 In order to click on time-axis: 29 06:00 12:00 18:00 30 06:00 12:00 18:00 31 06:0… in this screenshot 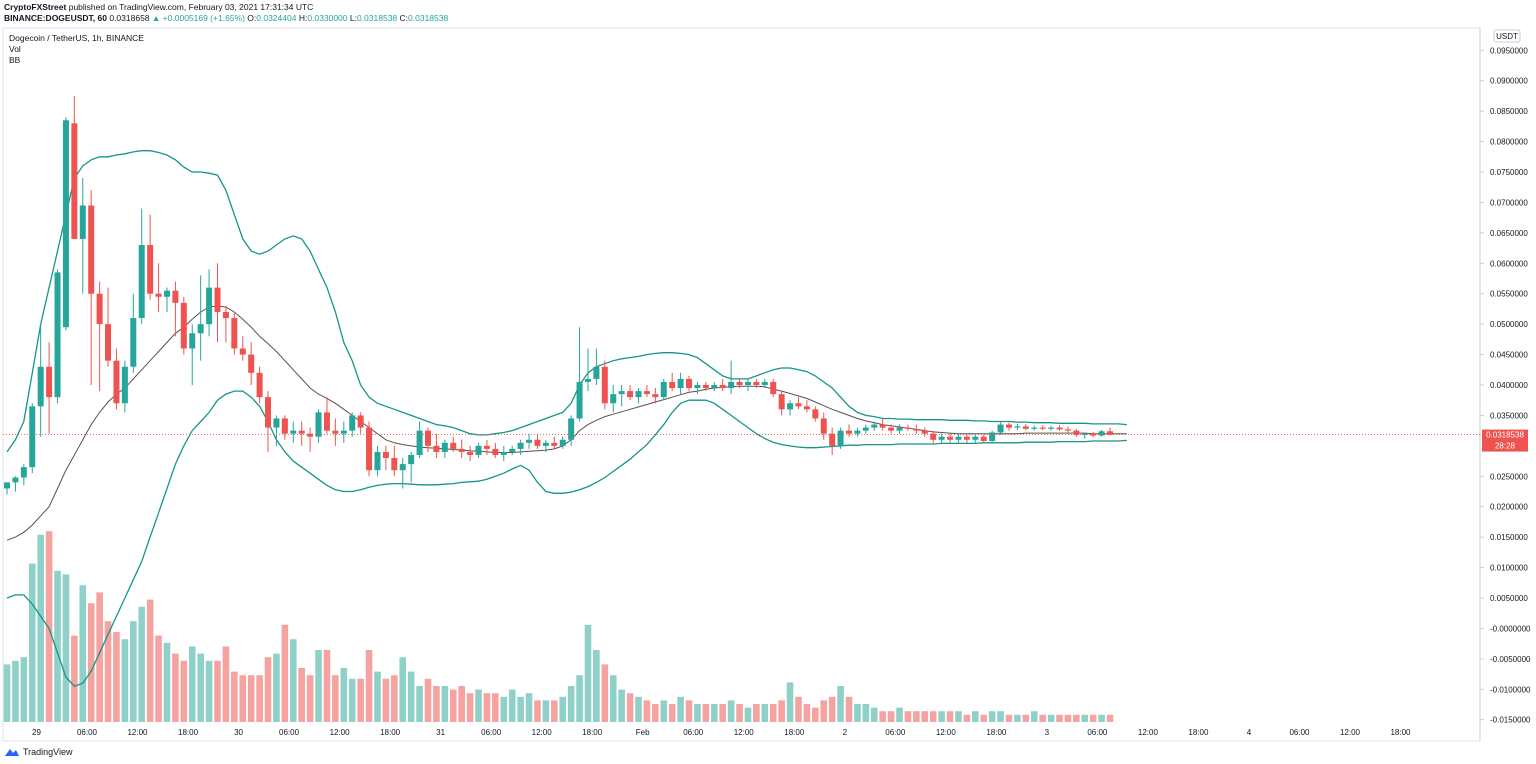, I will do `click(721, 732)`.